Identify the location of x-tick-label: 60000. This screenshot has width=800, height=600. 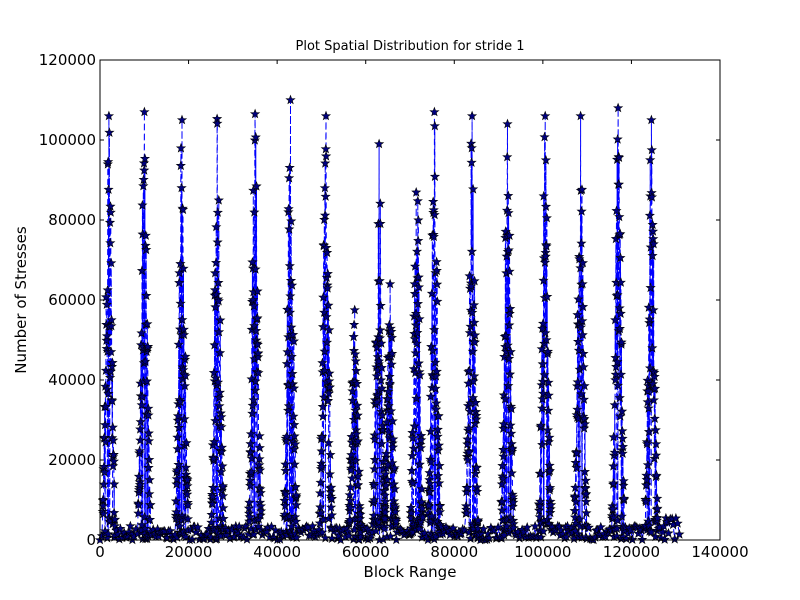
(366, 552).